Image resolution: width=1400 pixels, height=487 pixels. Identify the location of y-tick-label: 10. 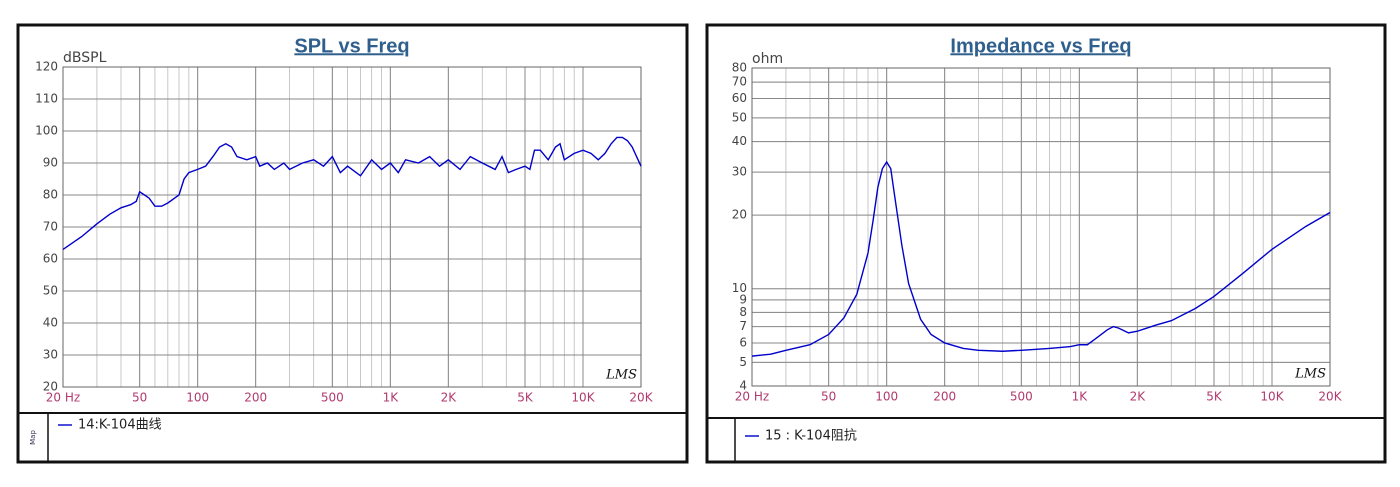
(739, 288).